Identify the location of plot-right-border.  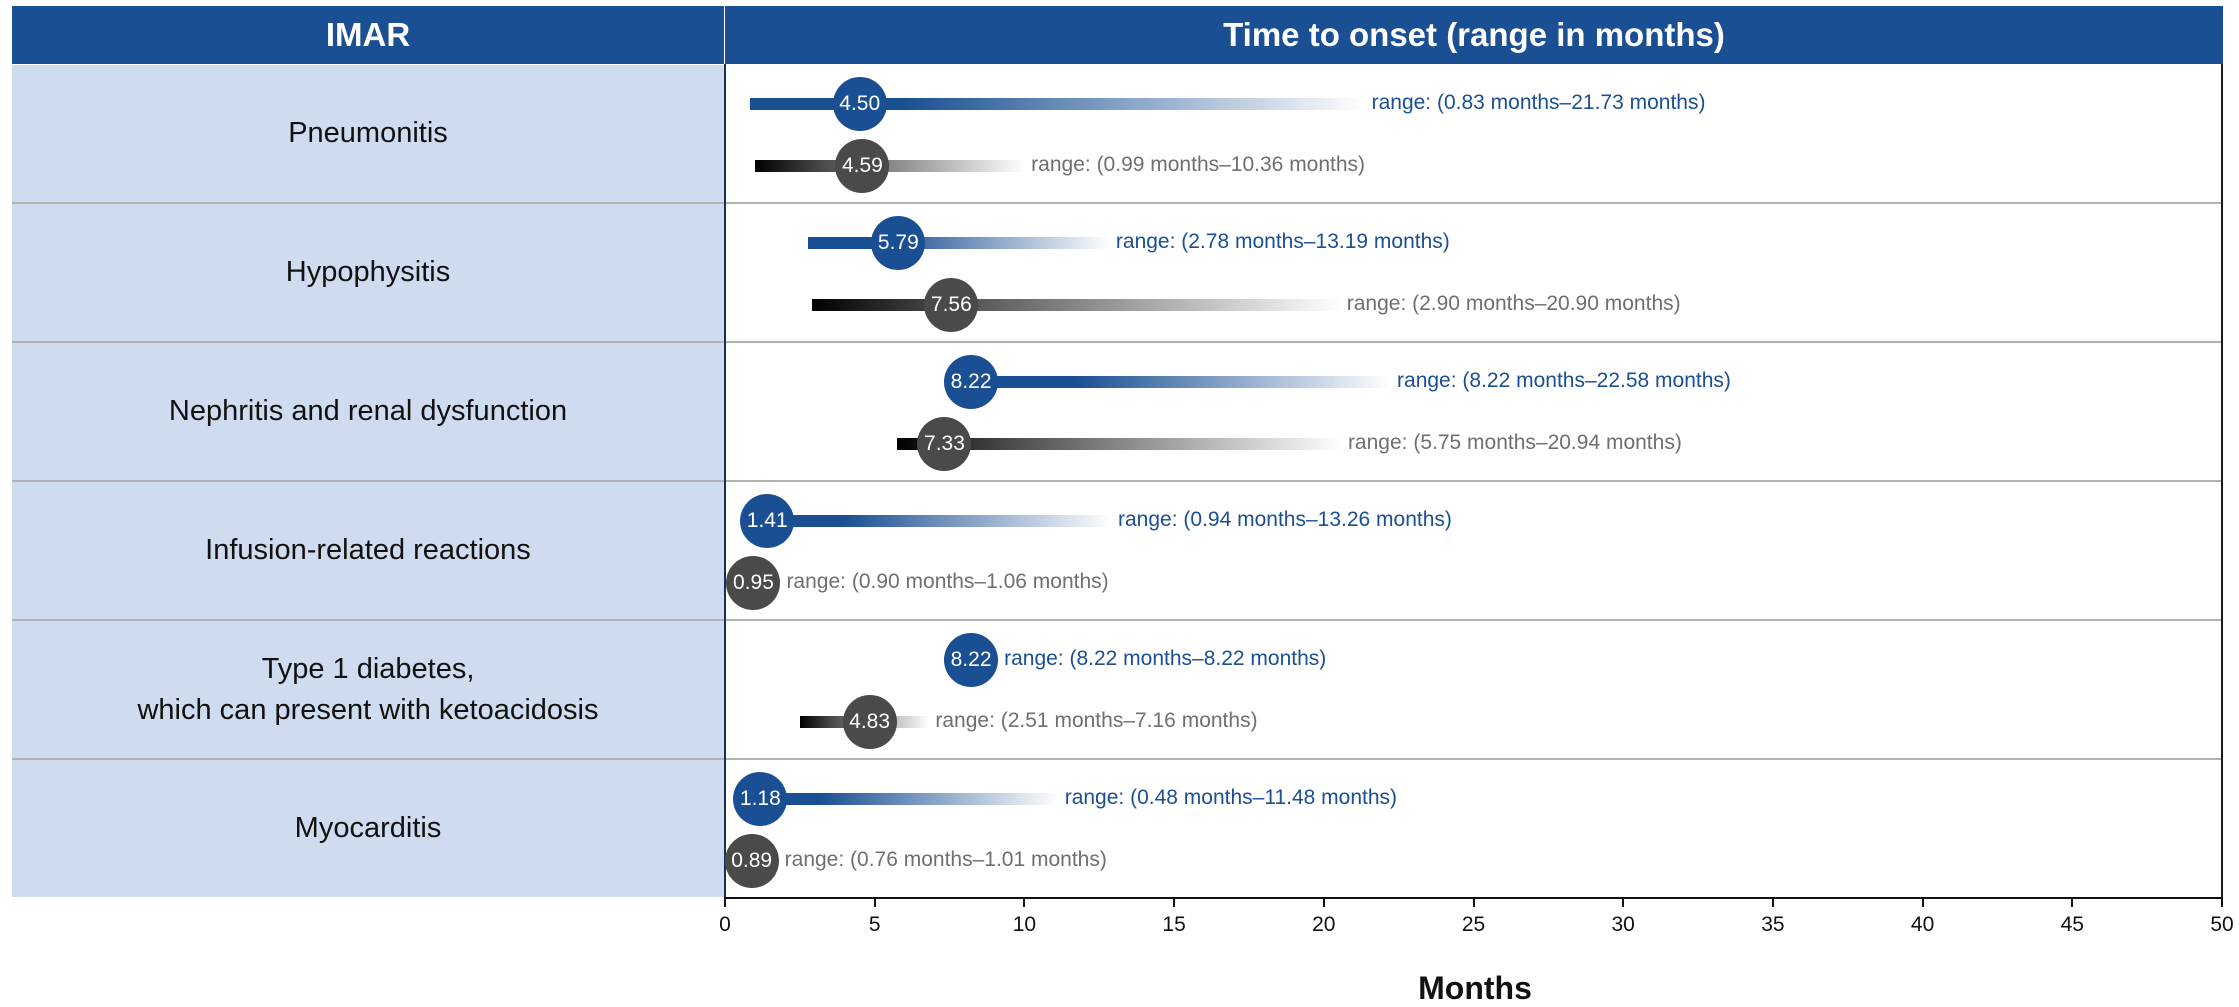
(2222, 481).